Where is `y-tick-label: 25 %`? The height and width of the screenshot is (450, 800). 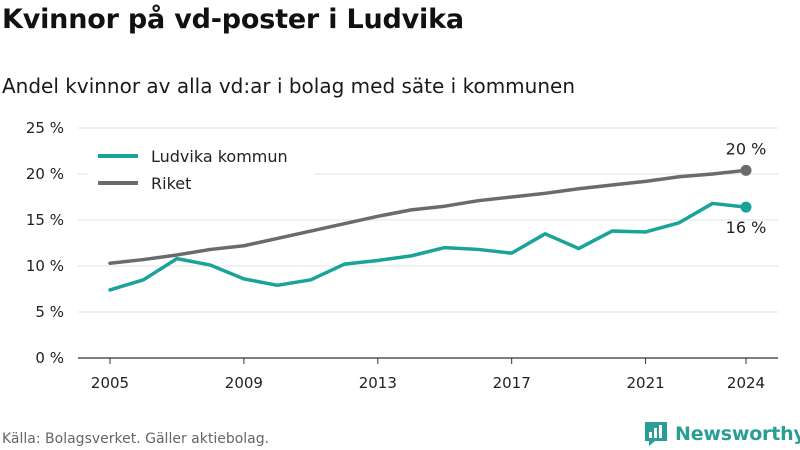
y-tick-label: 25 % is located at coordinates (45, 128).